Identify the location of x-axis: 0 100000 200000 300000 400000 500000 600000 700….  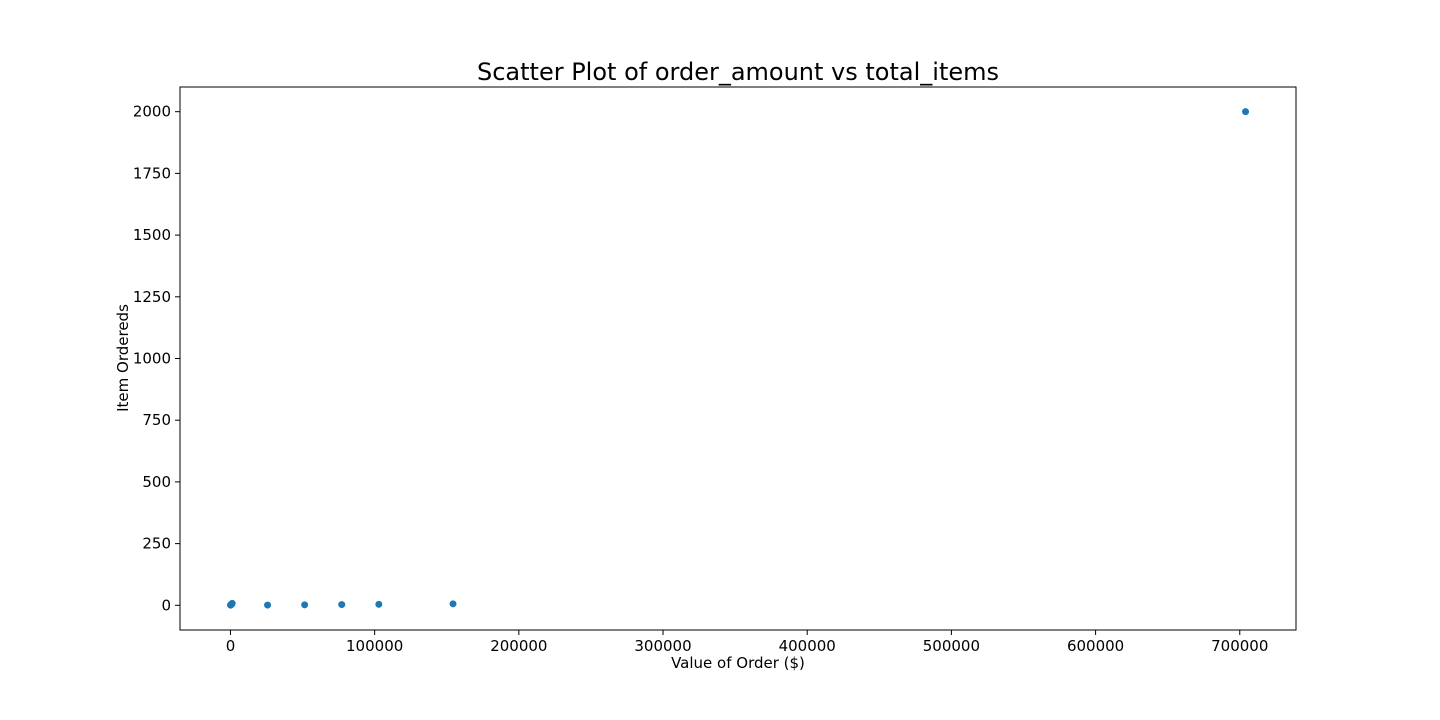
(747, 642).